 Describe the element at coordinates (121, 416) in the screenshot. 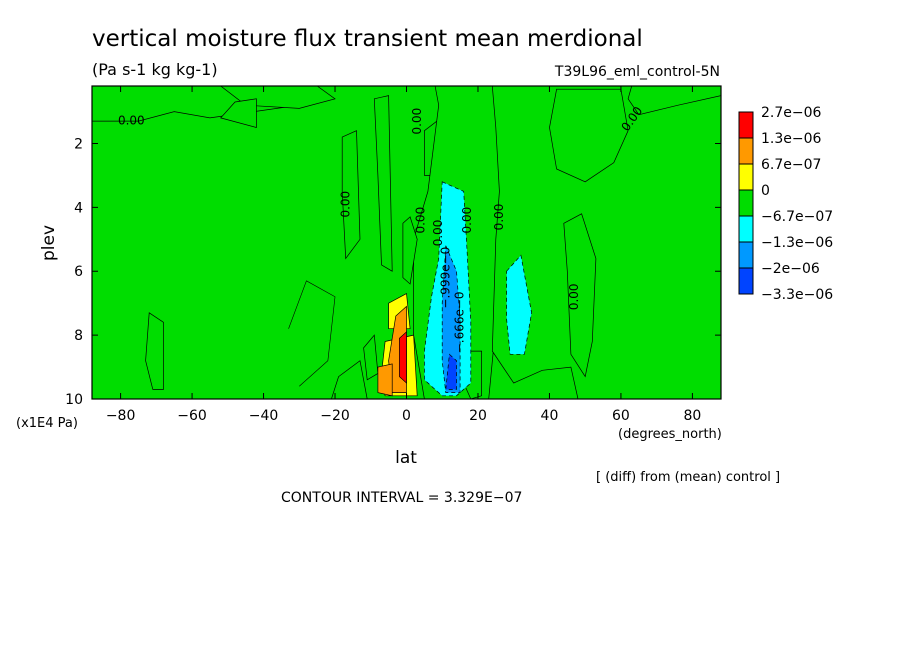

I see `x-tick-label: −80` at that location.